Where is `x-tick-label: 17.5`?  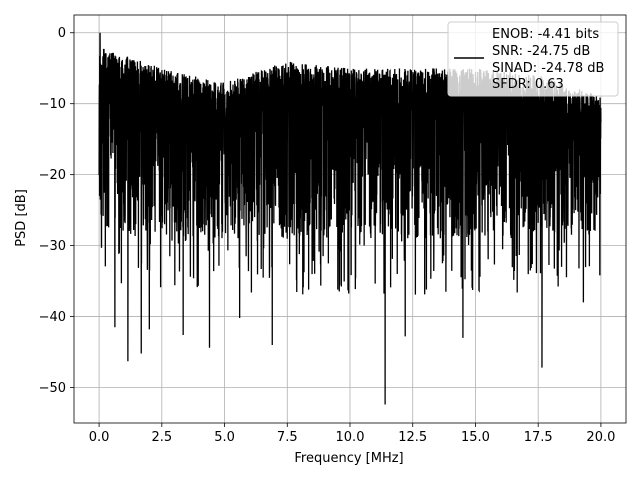
x-tick-label: 17.5 is located at coordinates (538, 437).